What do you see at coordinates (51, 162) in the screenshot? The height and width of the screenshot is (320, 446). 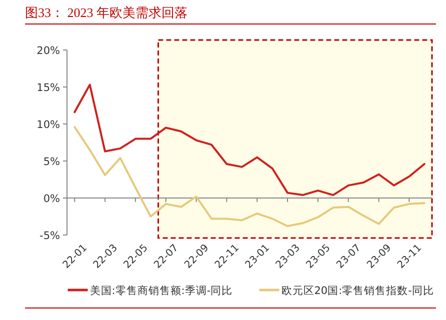 I see `y-tick-label: 5%` at bounding box center [51, 162].